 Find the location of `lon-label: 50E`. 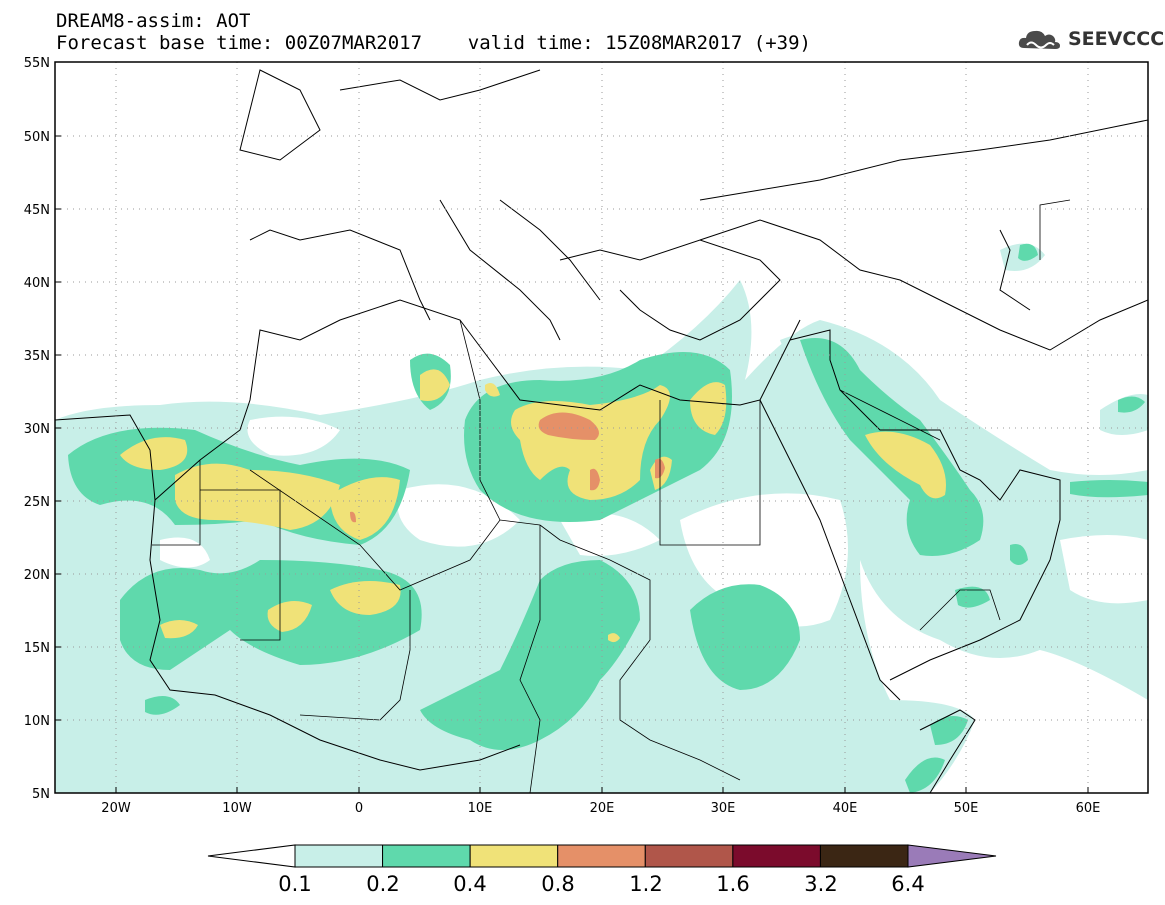

lon-label: 50E is located at coordinates (966, 808).